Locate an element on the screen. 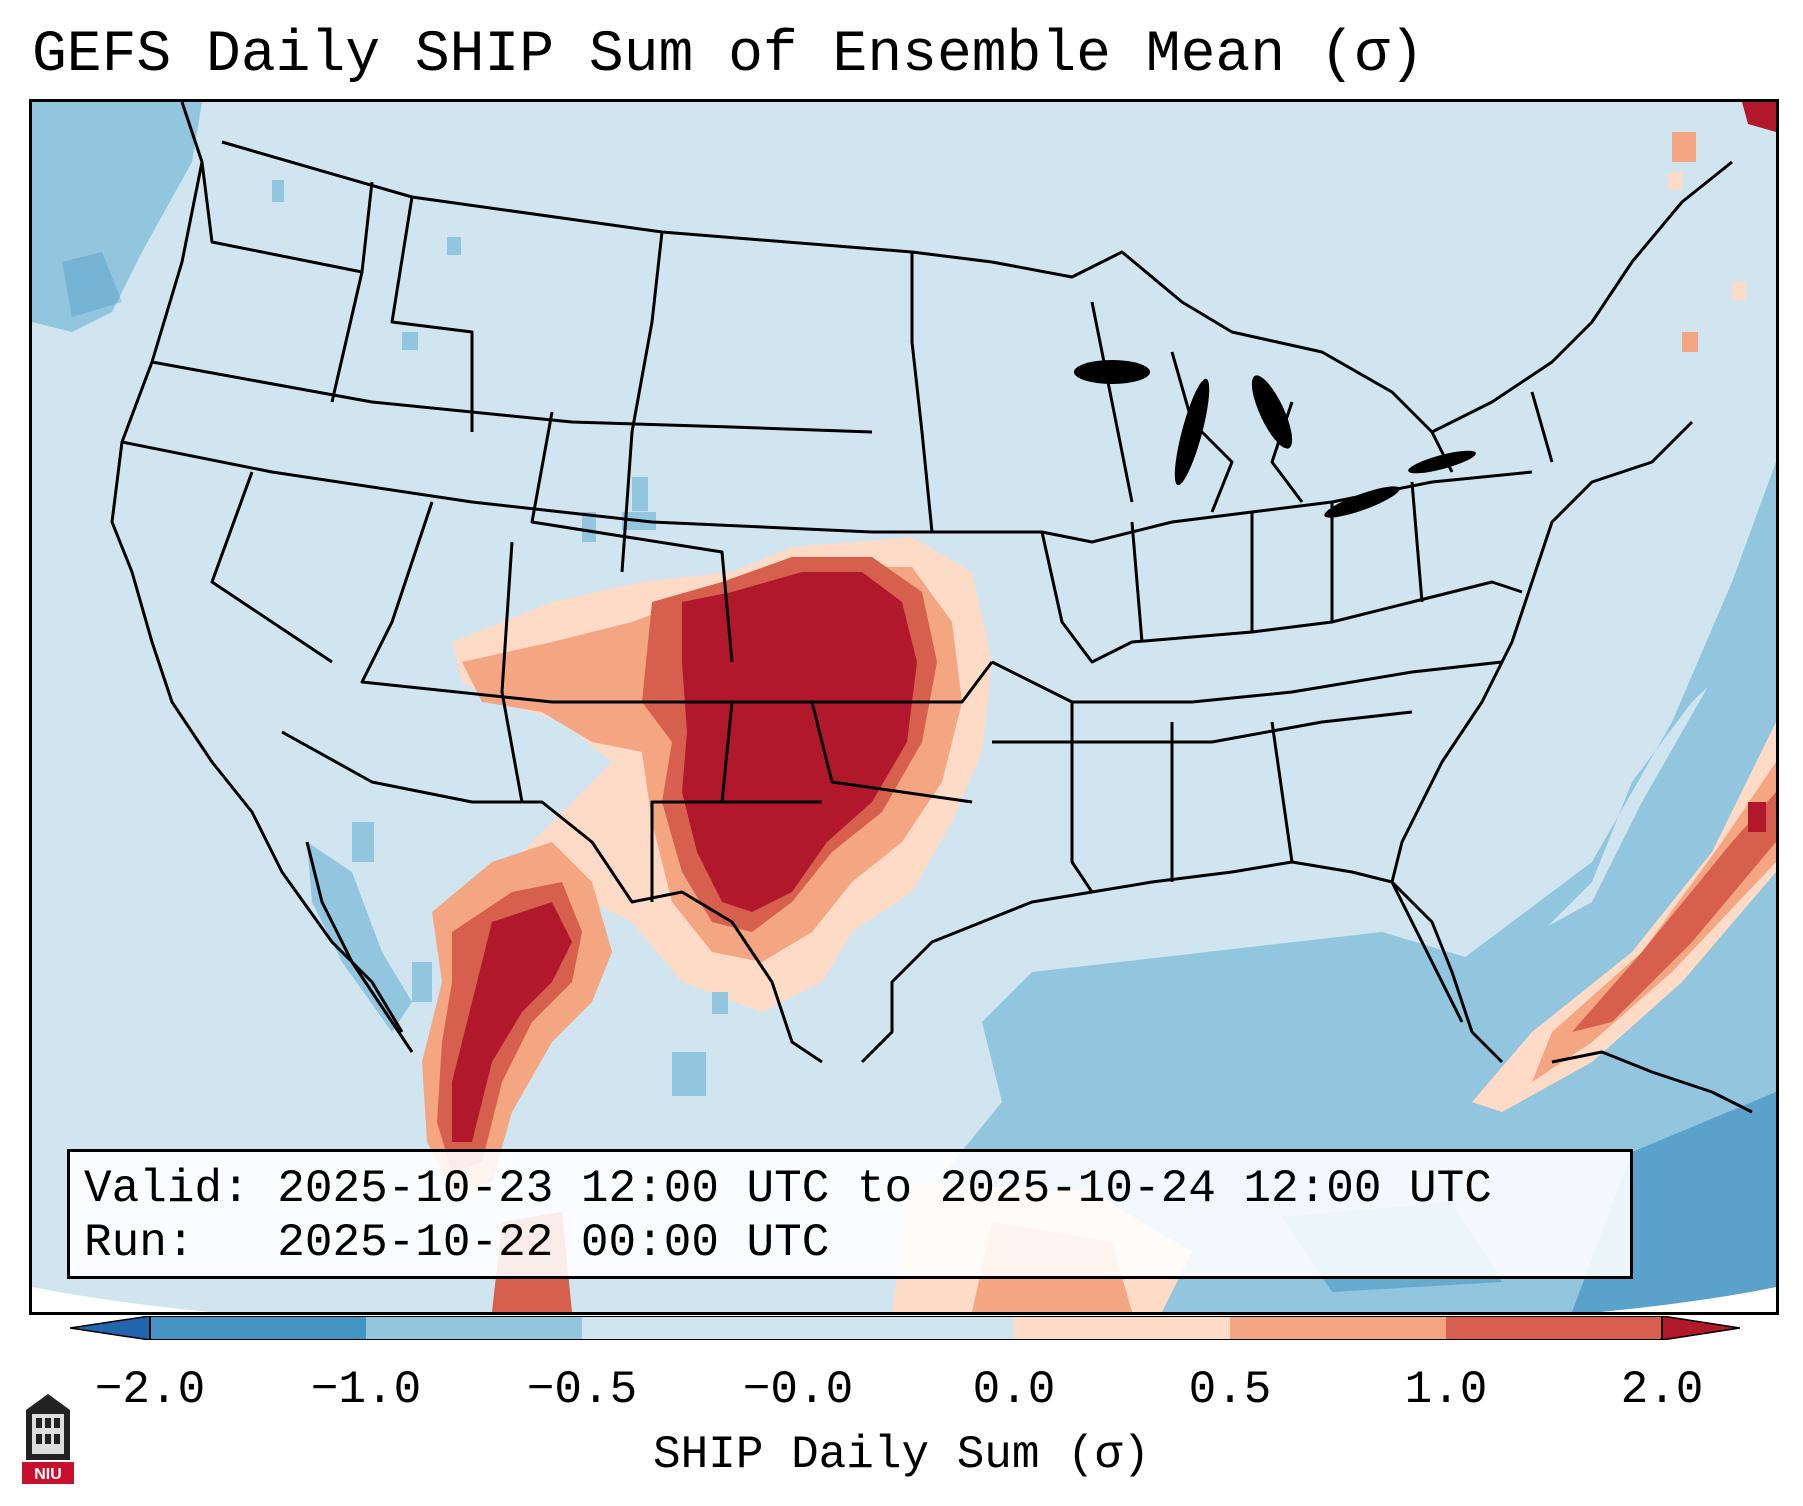  colorbar-tick-label: −0.0 is located at coordinates (798, 1390).